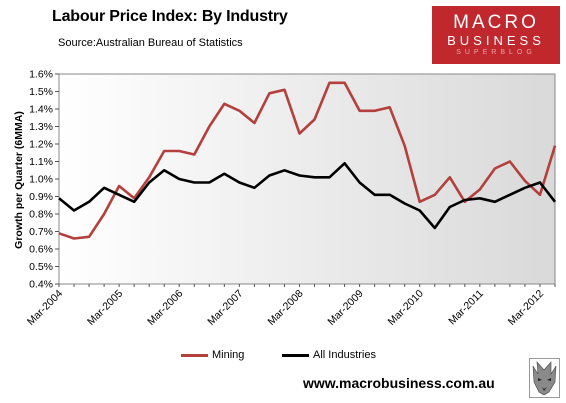 The height and width of the screenshot is (403, 566). I want to click on y-tick-label: 1.0%, so click(41, 180).